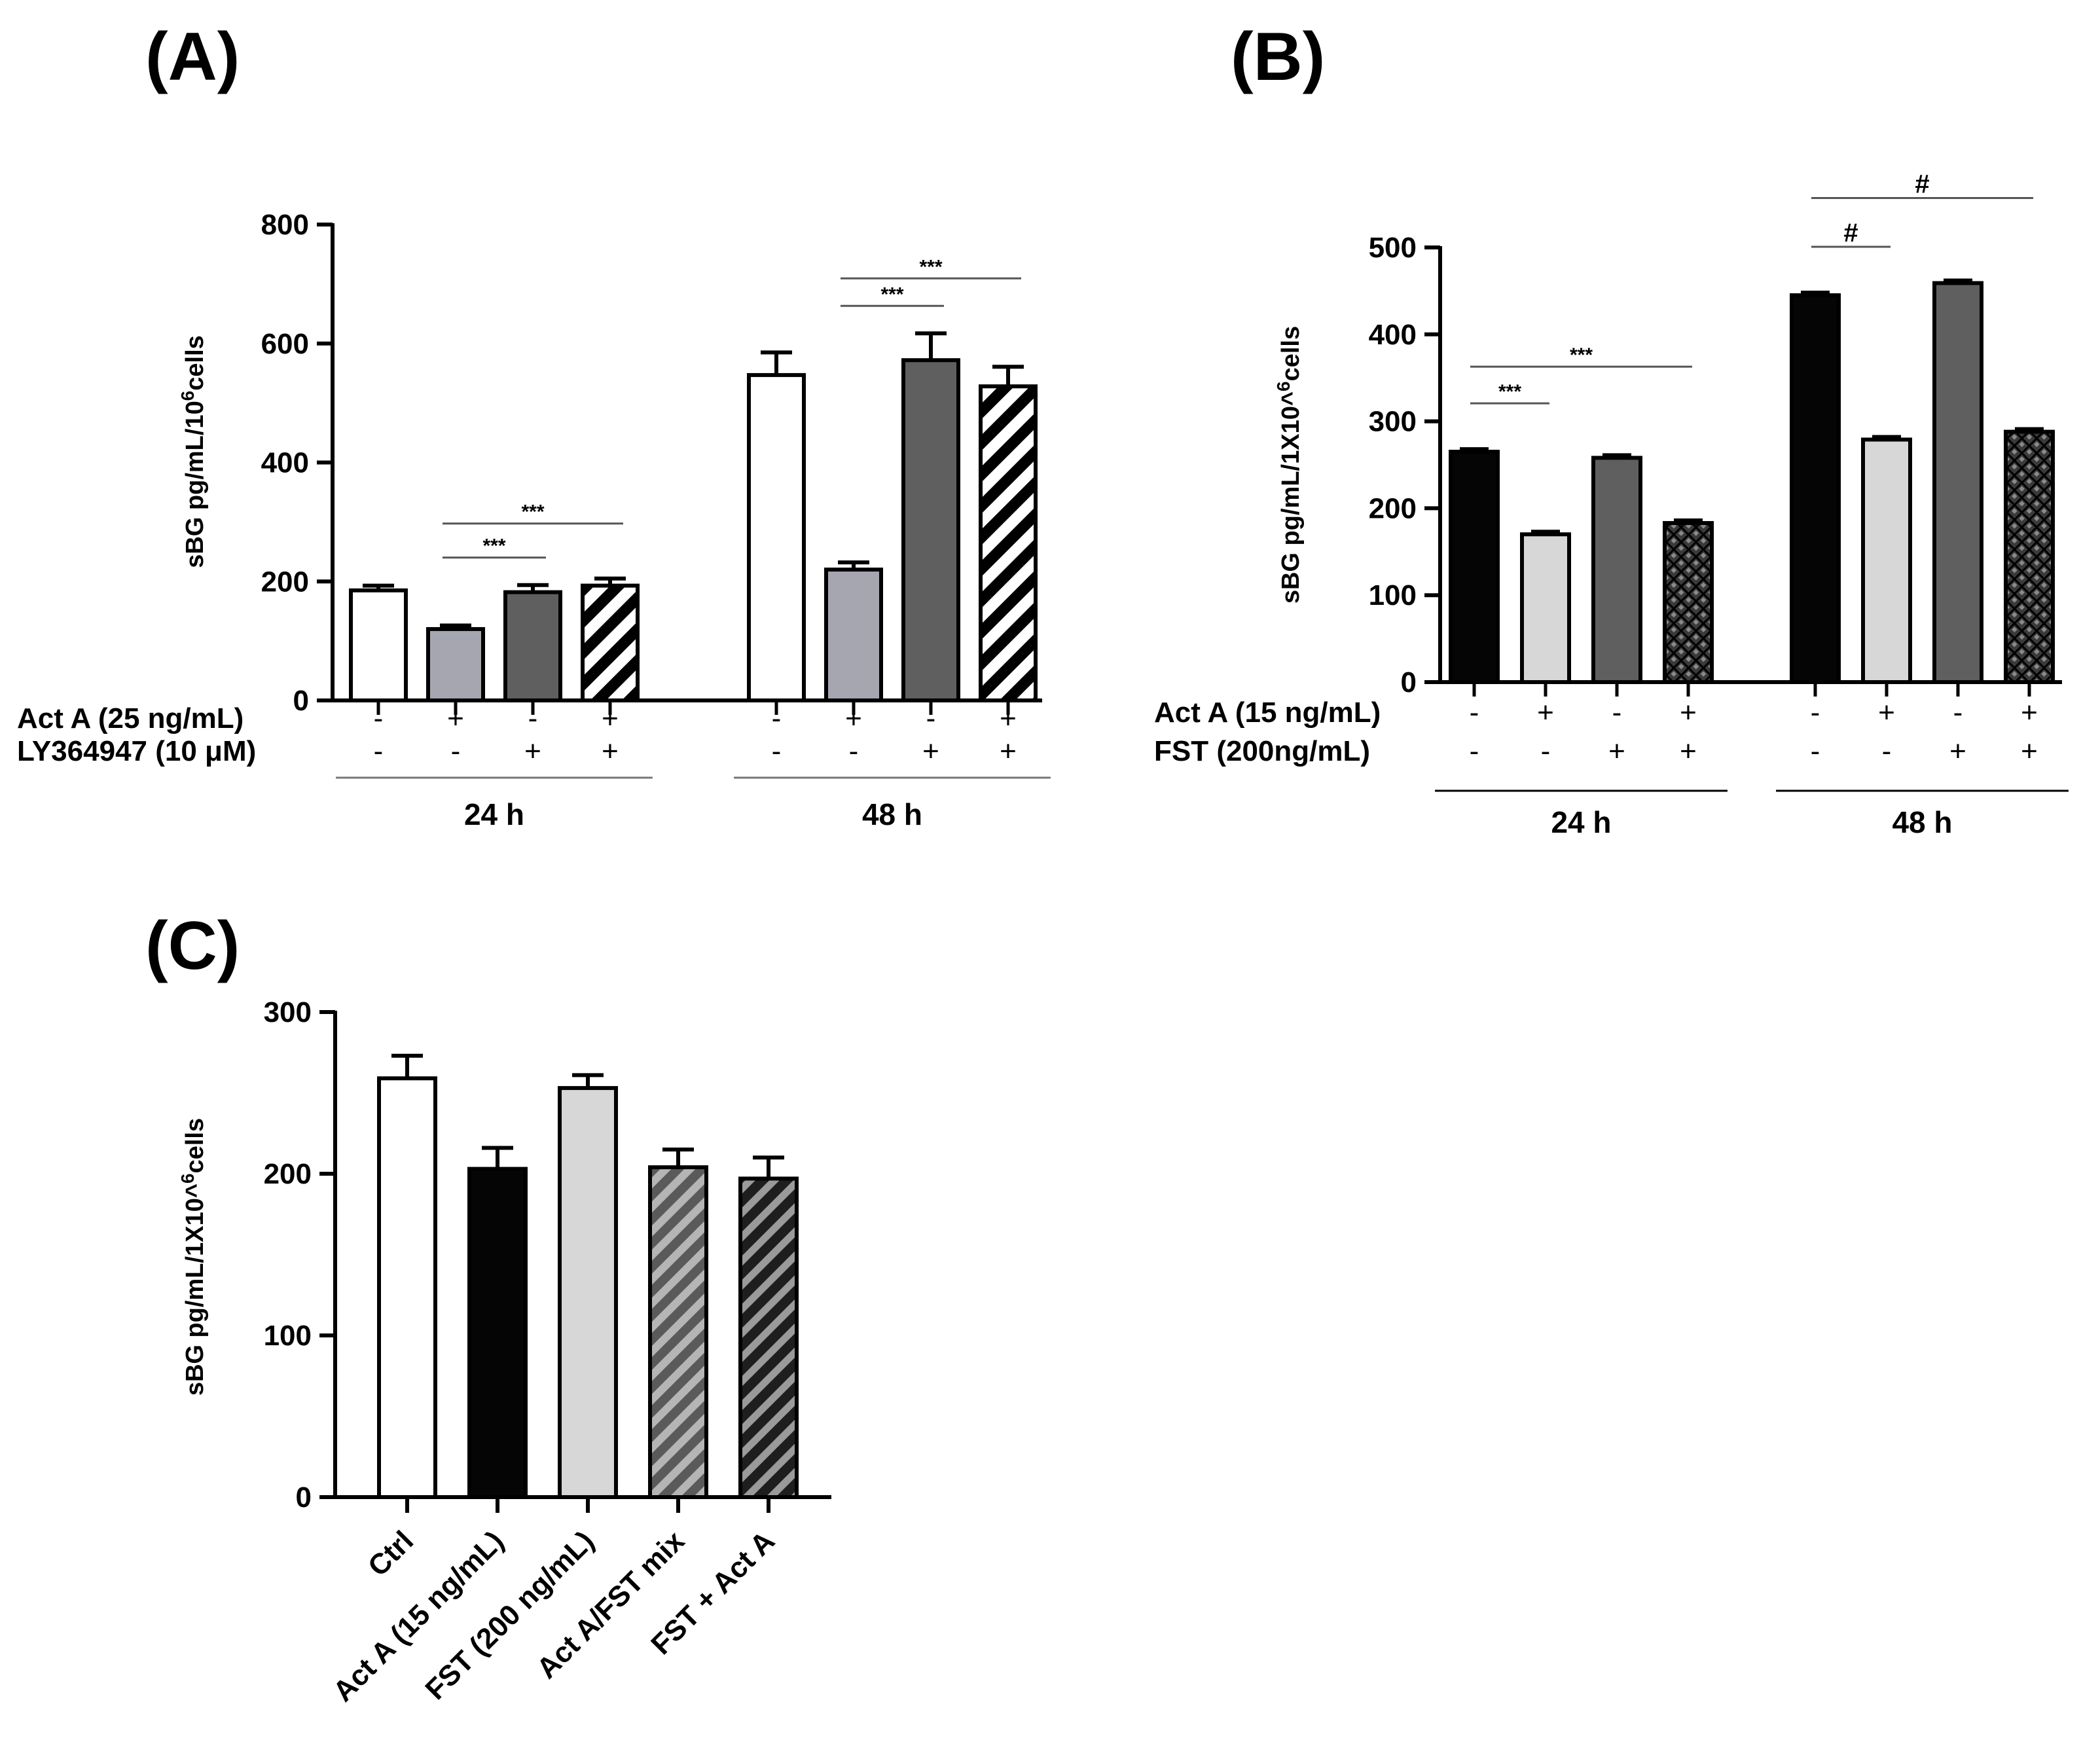 The height and width of the screenshot is (1757, 2100). I want to click on category-label: Ctrl, so click(391, 1553).